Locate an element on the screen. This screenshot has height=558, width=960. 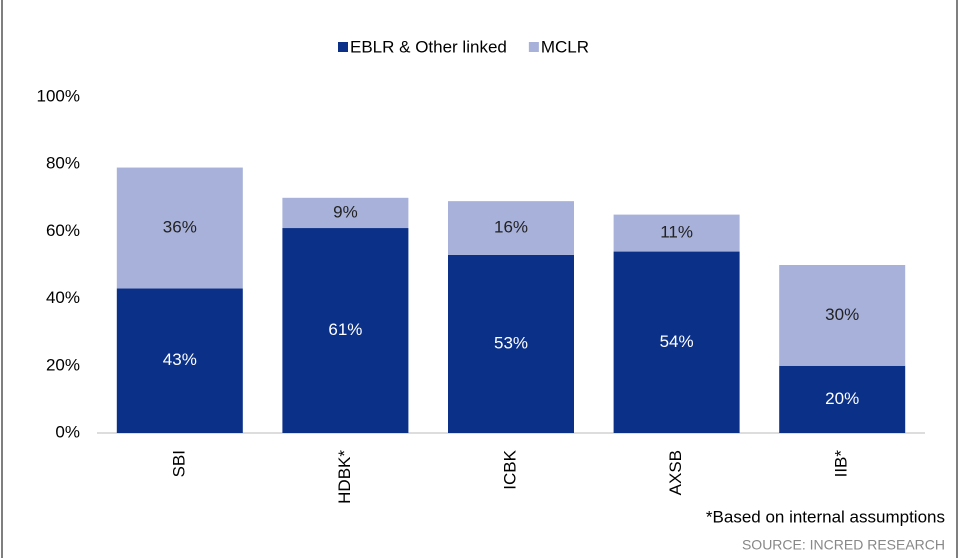
value-label: 54% is located at coordinates (677, 341).